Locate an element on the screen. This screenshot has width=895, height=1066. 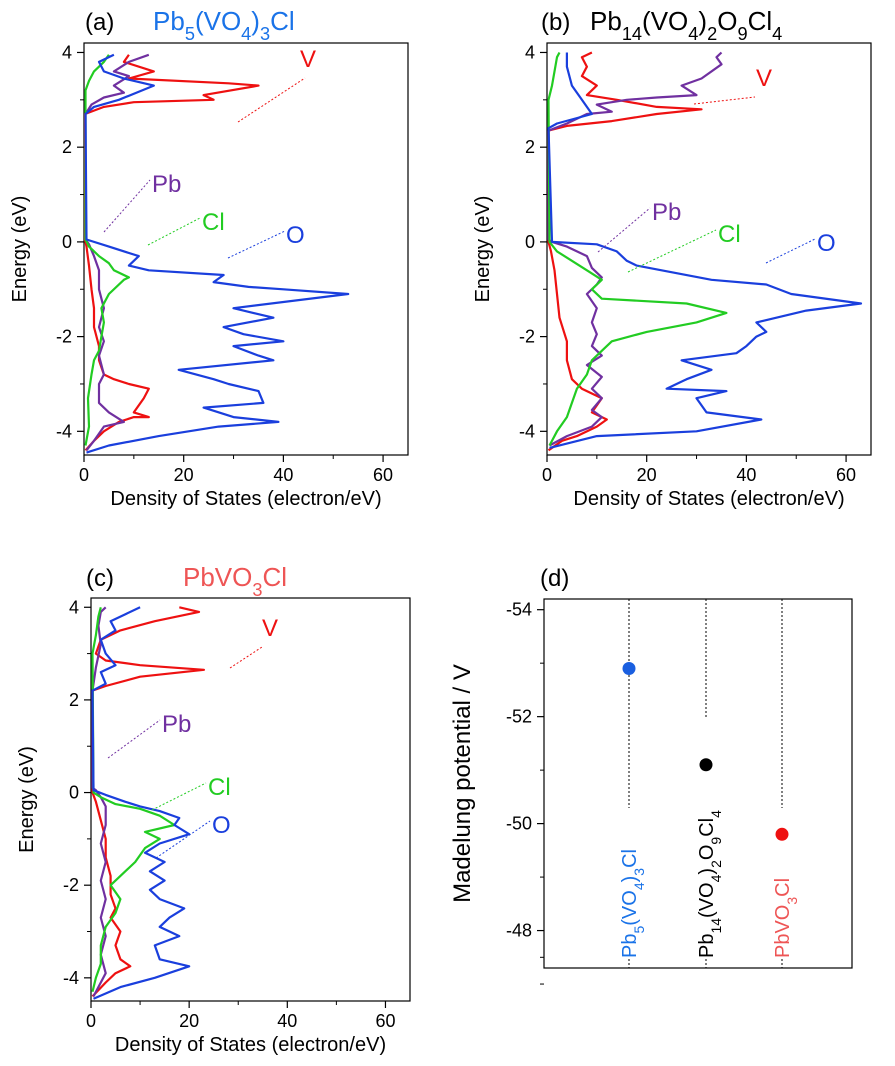
compound-title: Pb5(VO4)3Cl is located at coordinates (224, 25).